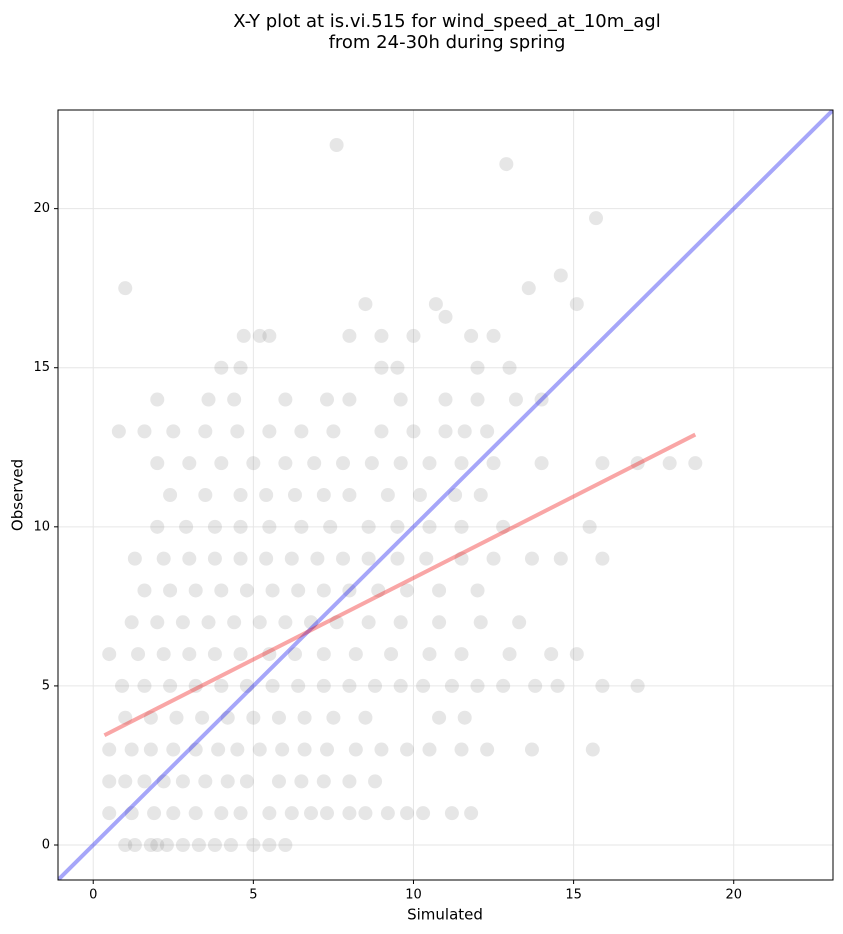 The height and width of the screenshot is (934, 843). What do you see at coordinates (447, 42) in the screenshot?
I see `chart-subtitle: from 24-30h during spring` at bounding box center [447, 42].